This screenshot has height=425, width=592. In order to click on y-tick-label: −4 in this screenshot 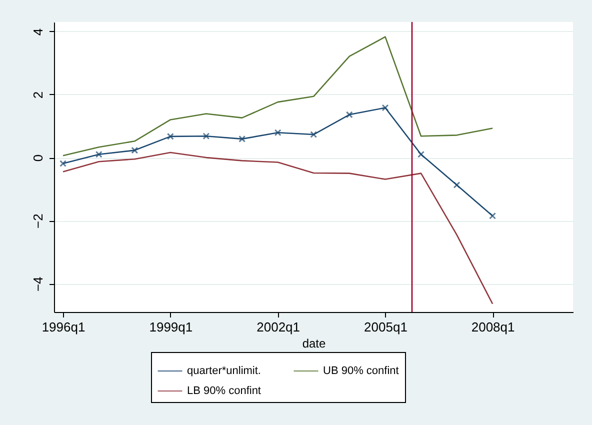, I will do `click(38, 284)`.